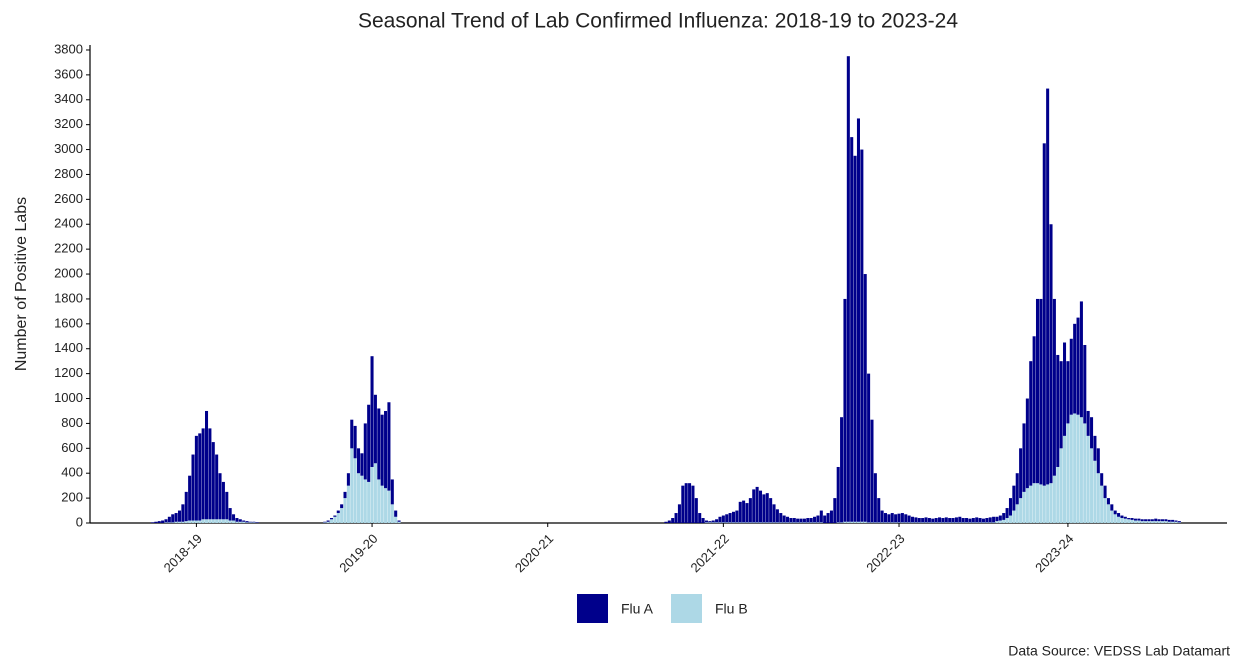 Image resolution: width=1239 pixels, height=660 pixels. Describe the element at coordinates (72, 497) in the screenshot. I see `y-tick-label: 200` at that location.